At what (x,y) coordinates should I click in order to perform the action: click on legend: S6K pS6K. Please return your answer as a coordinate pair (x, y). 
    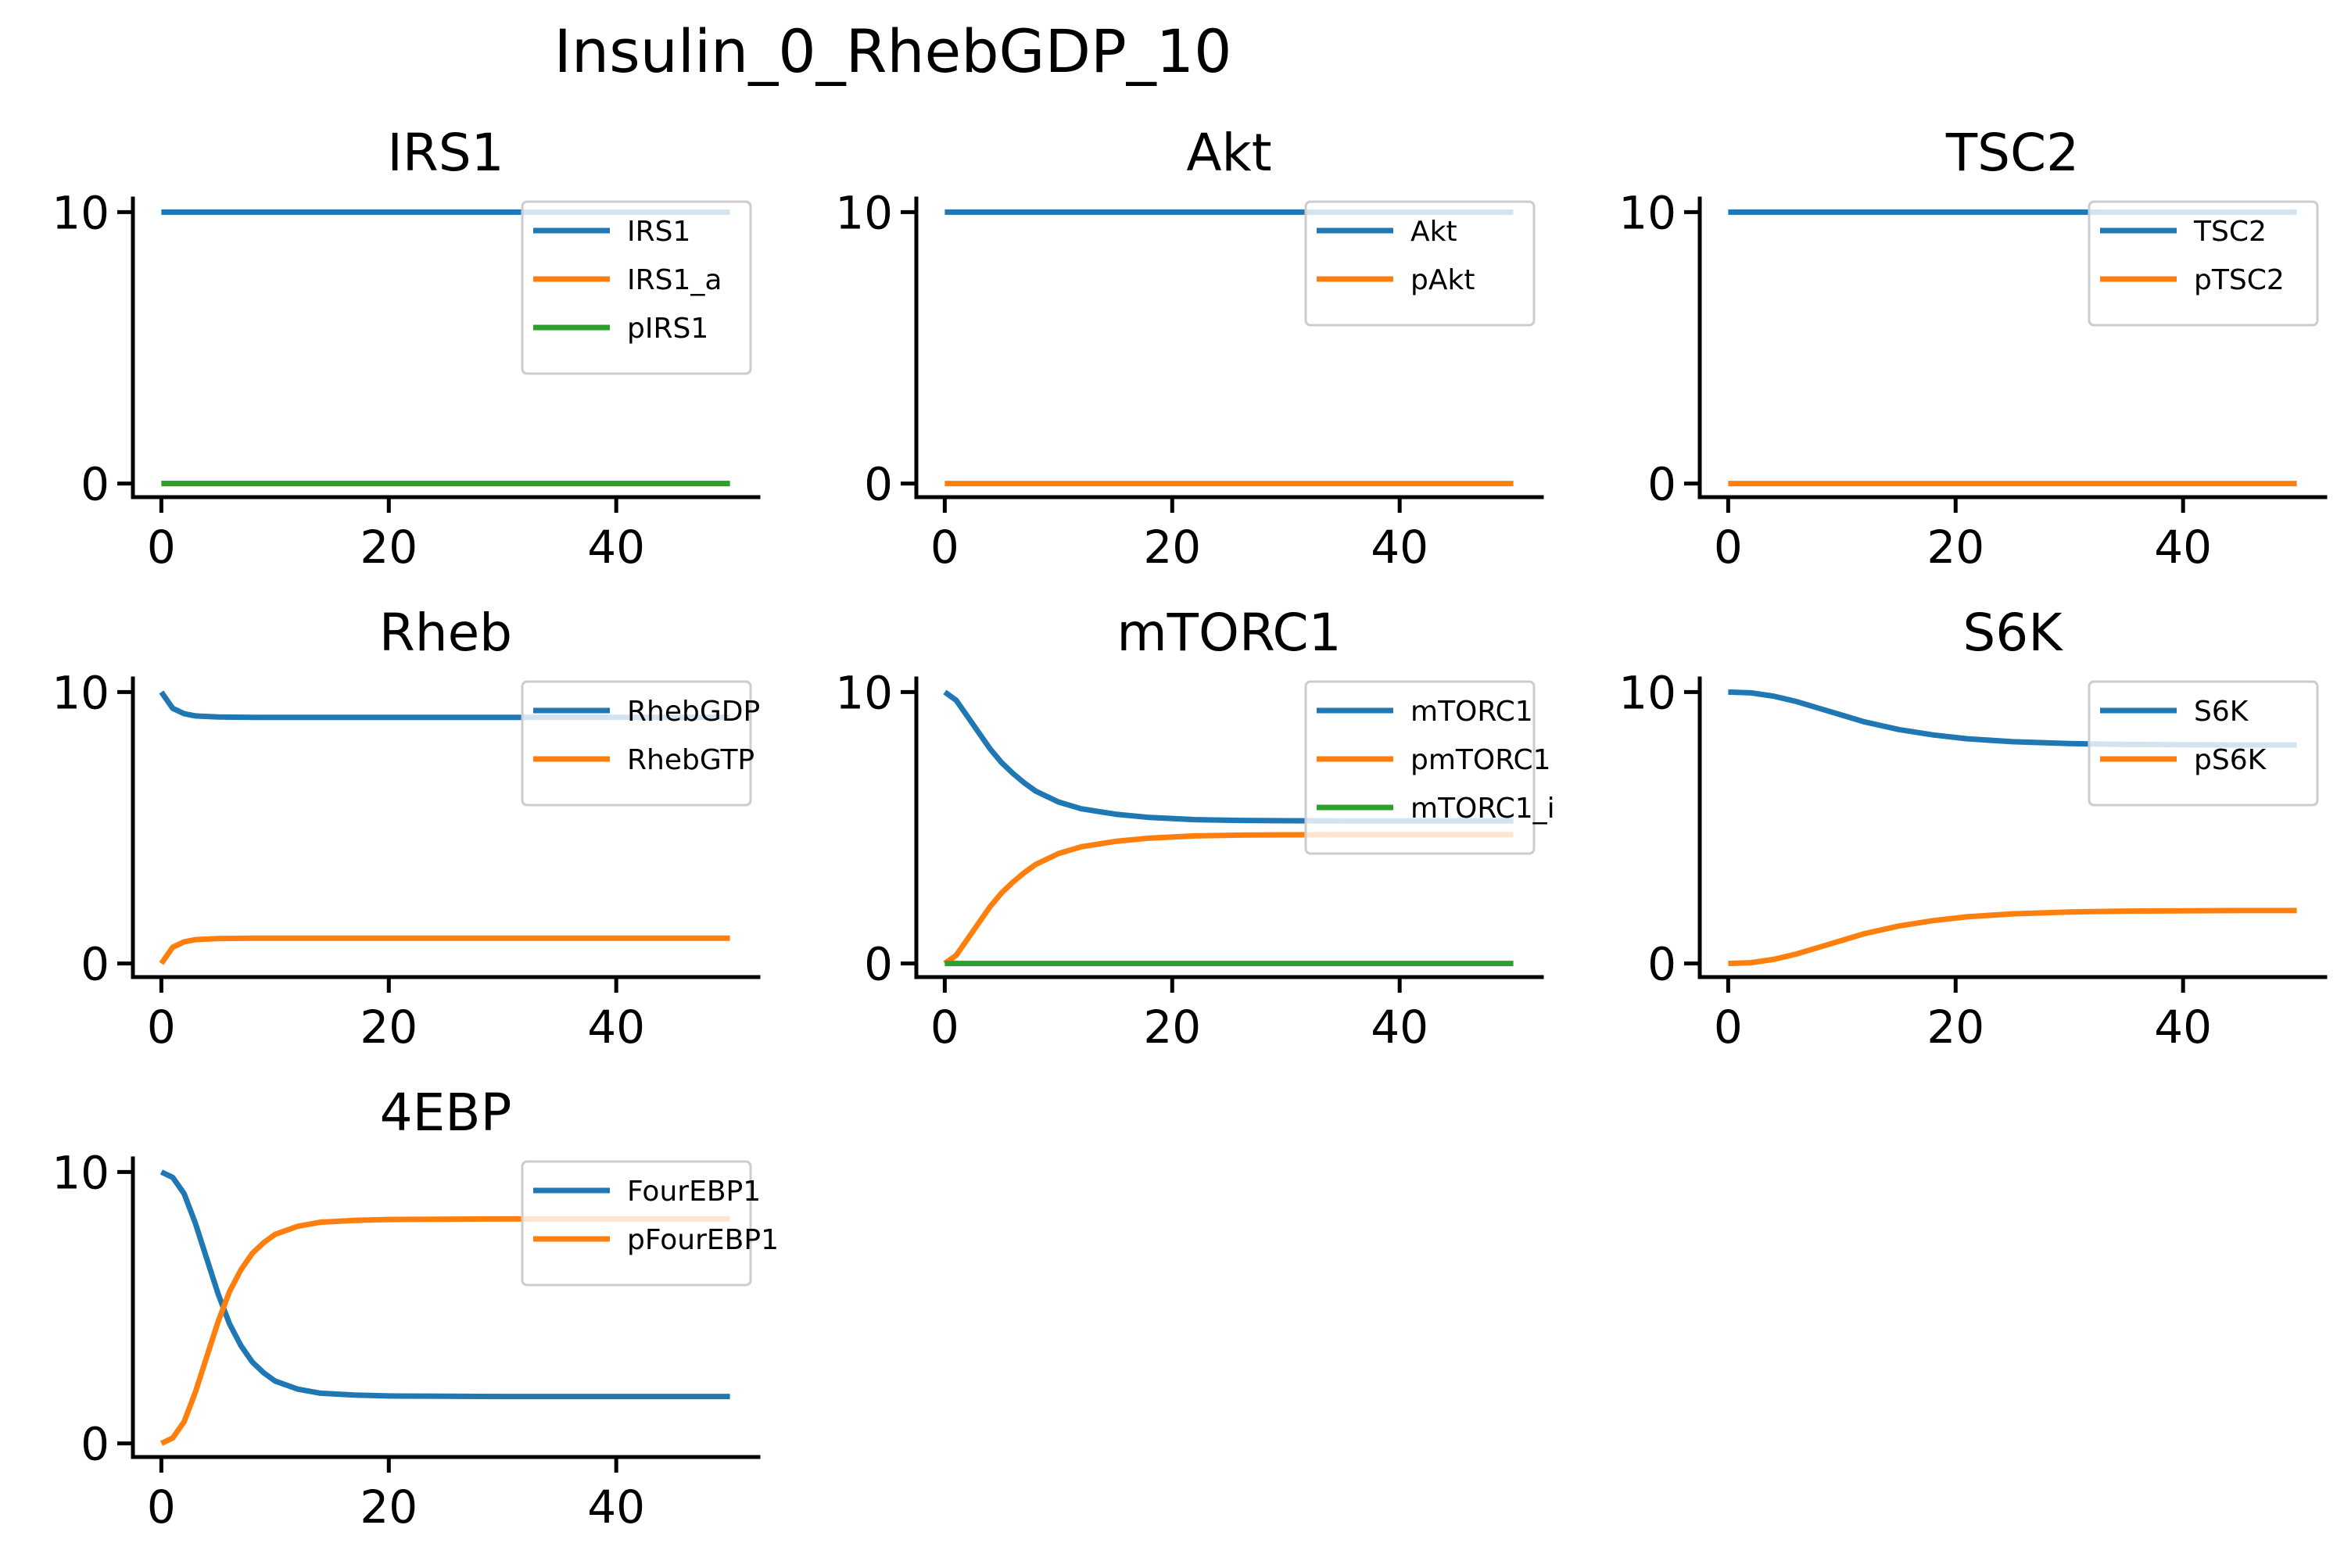
    Looking at the image, I should click on (2203, 743).